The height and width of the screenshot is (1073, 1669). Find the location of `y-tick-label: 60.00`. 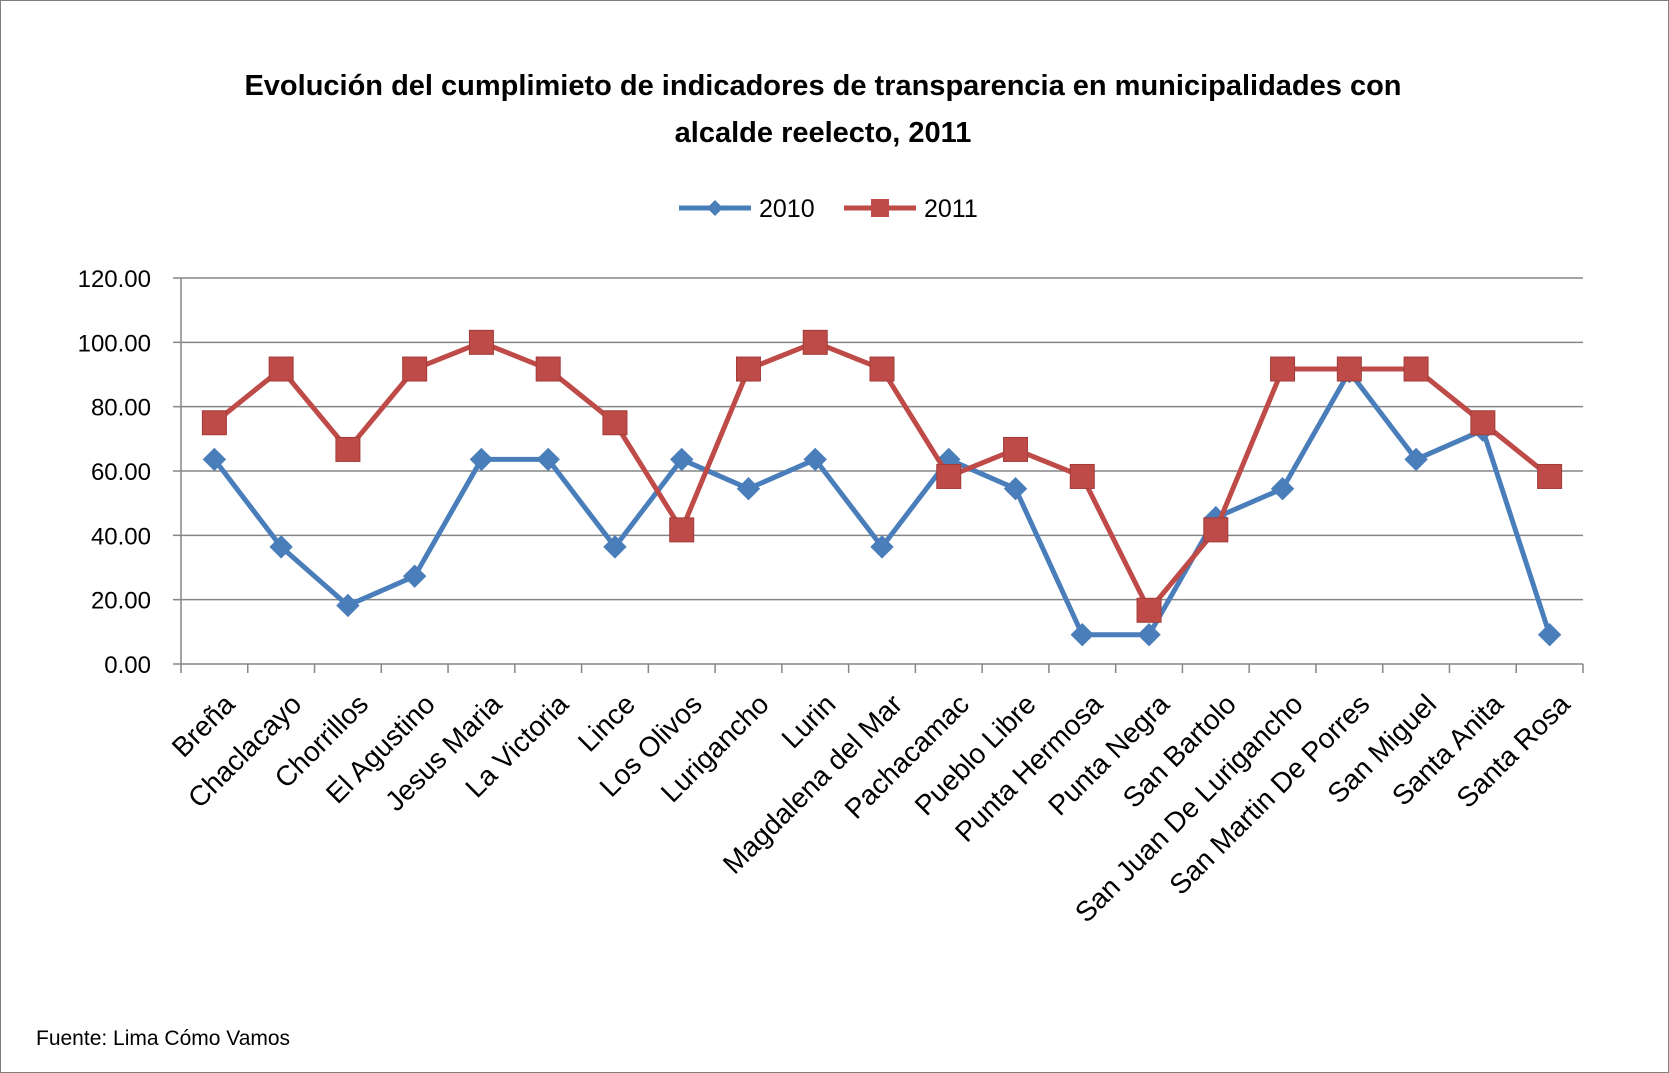

y-tick-label: 60.00 is located at coordinates (121, 472).